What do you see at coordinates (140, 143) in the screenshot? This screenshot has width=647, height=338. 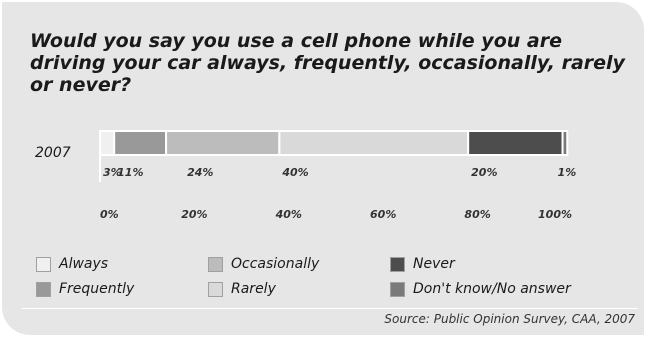 I see `bar-frequently` at bounding box center [140, 143].